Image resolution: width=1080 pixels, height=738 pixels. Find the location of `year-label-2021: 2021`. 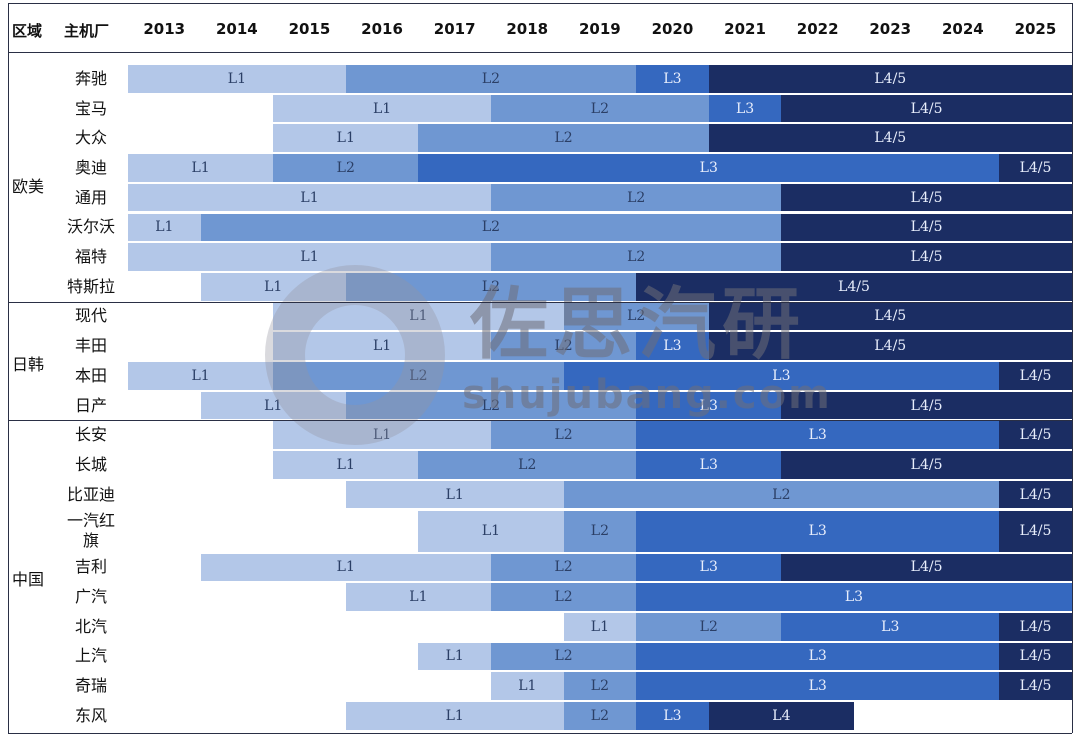

year-label-2021: 2021 is located at coordinates (745, 29).